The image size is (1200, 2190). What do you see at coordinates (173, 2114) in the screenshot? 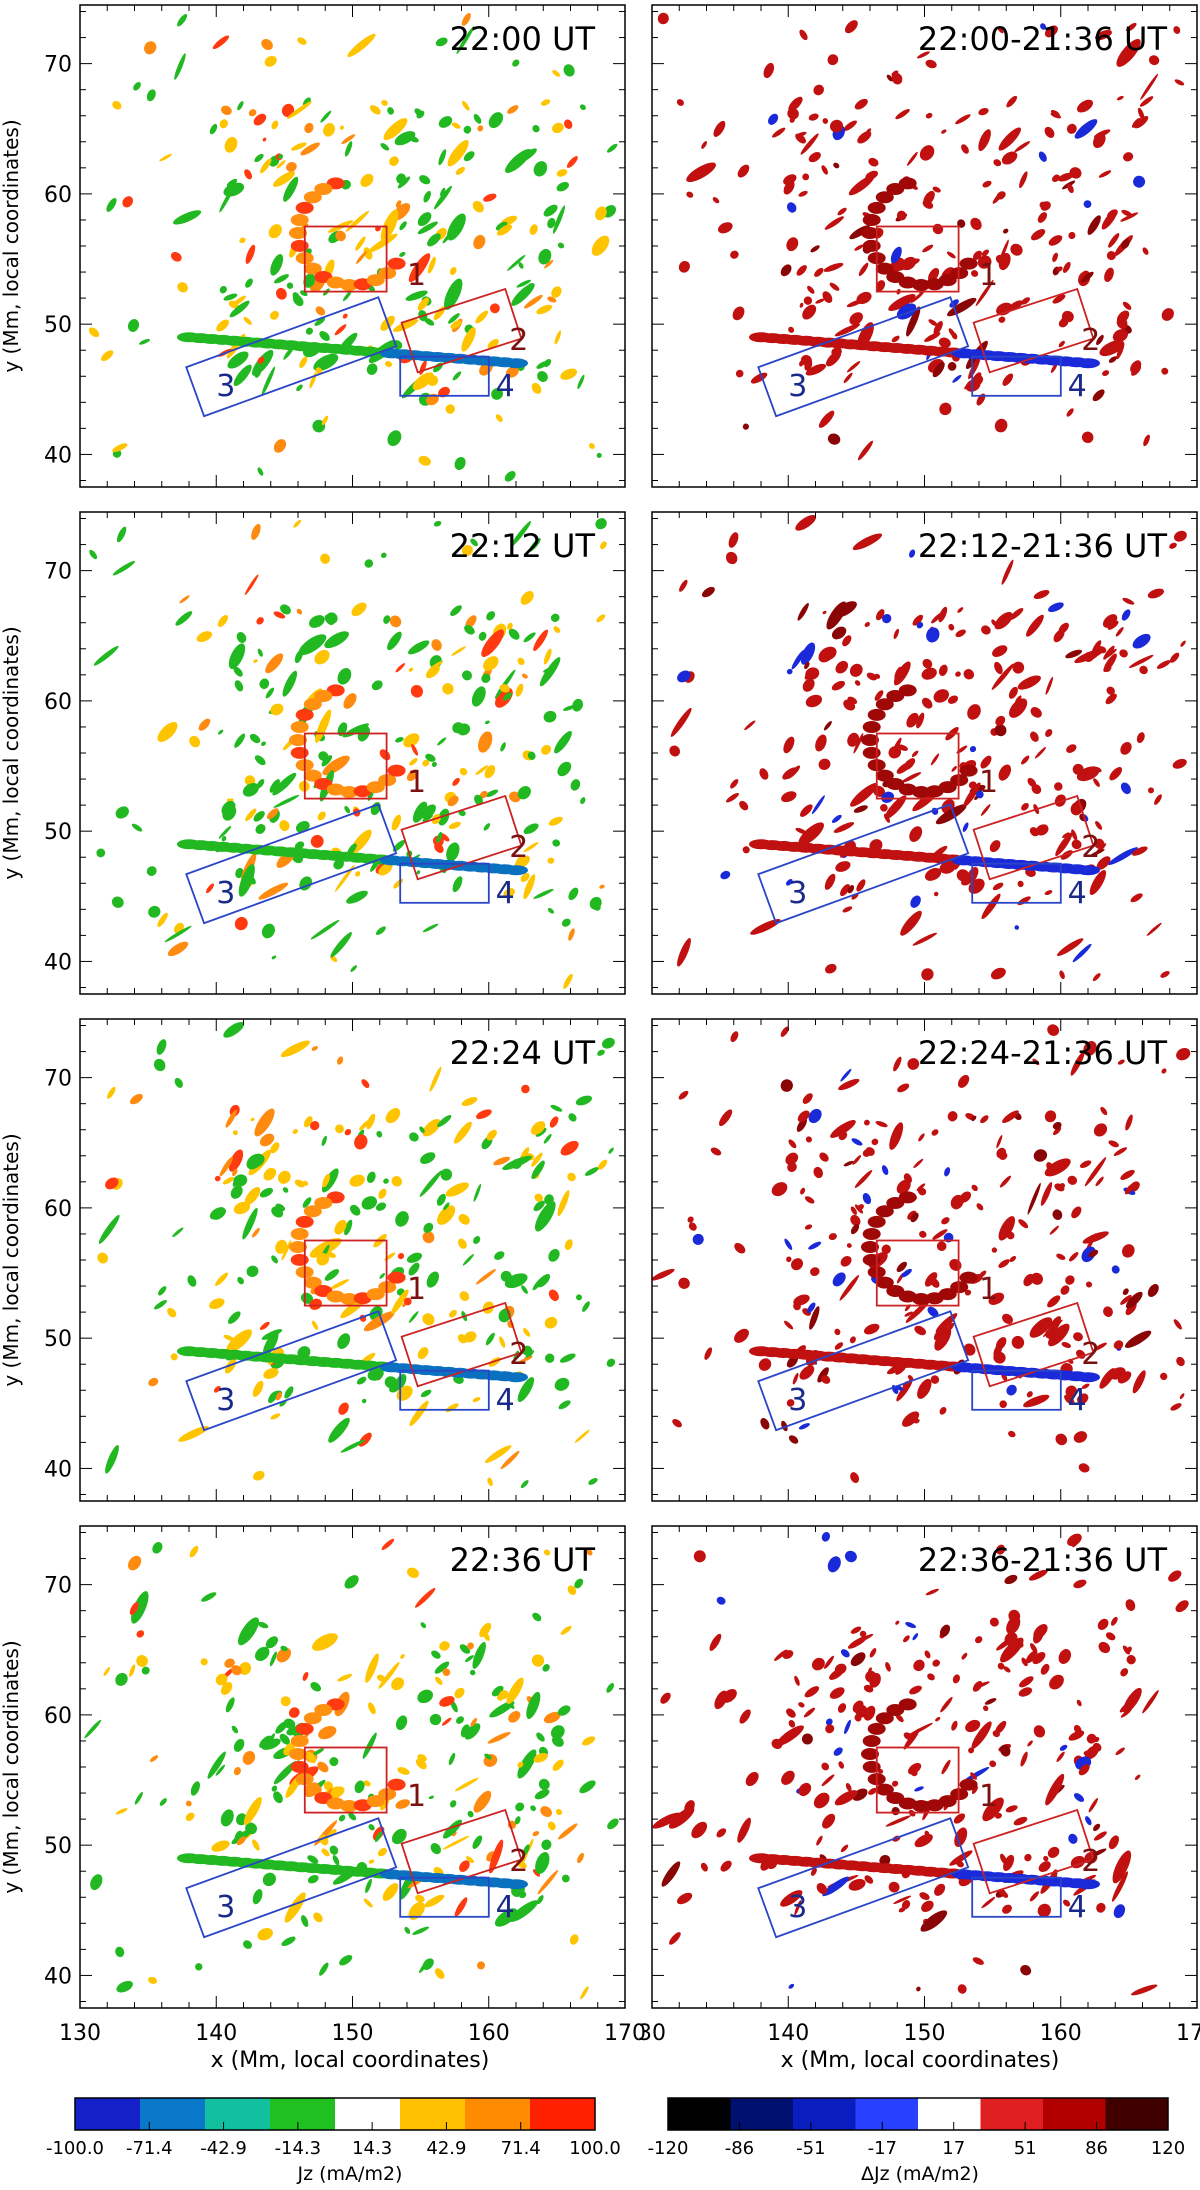
I see `colorbar-segment` at bounding box center [173, 2114].